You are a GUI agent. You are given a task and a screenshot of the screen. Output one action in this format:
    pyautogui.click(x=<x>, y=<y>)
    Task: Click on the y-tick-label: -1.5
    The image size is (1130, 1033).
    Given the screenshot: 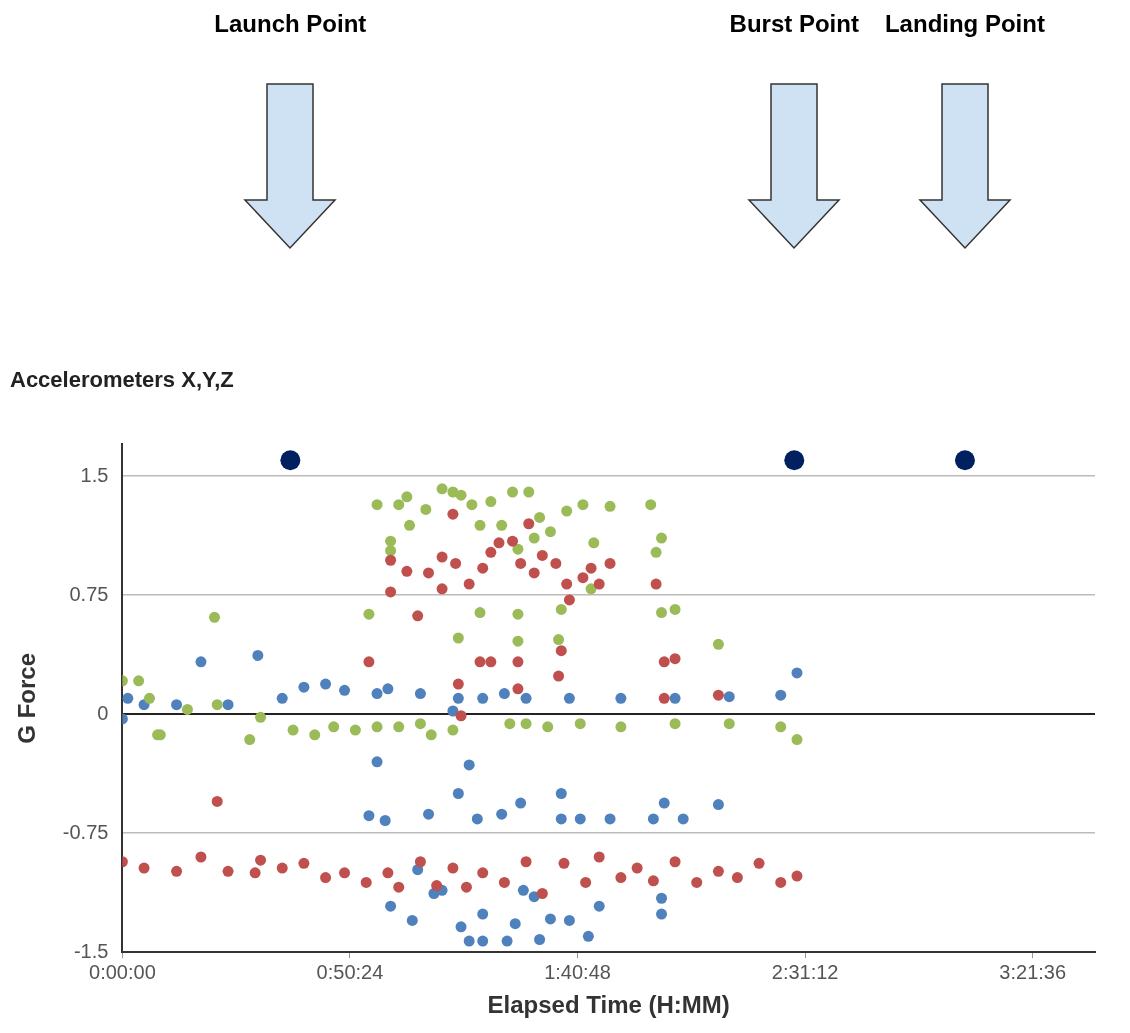 What is the action you would take?
    pyautogui.click(x=91, y=950)
    